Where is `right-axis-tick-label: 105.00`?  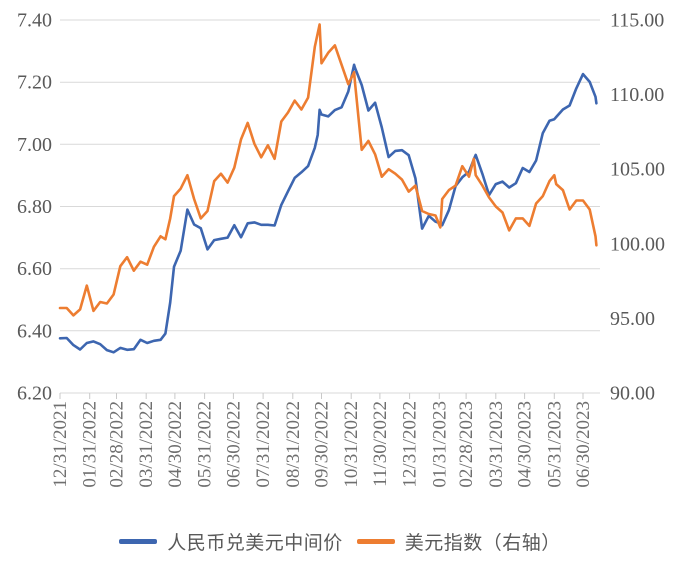
right-axis-tick-label: 105.00 is located at coordinates (637, 170).